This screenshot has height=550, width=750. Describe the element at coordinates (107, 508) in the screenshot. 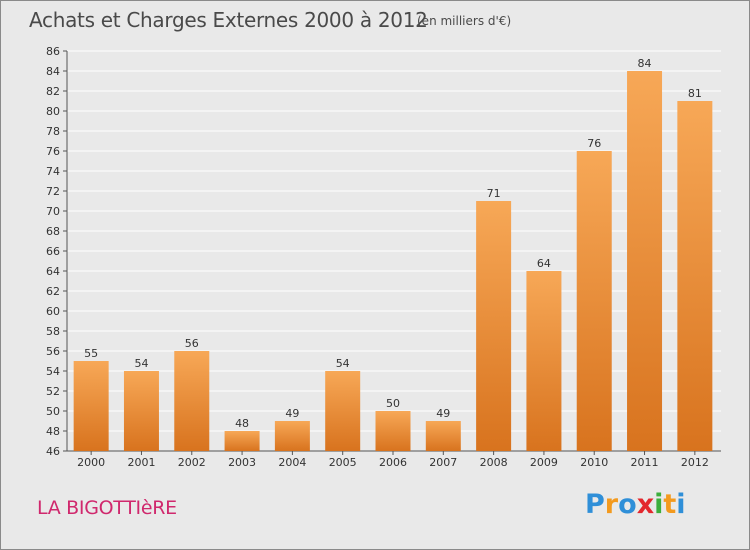

I see `place-name: LA BIGOTTIèRE` at that location.